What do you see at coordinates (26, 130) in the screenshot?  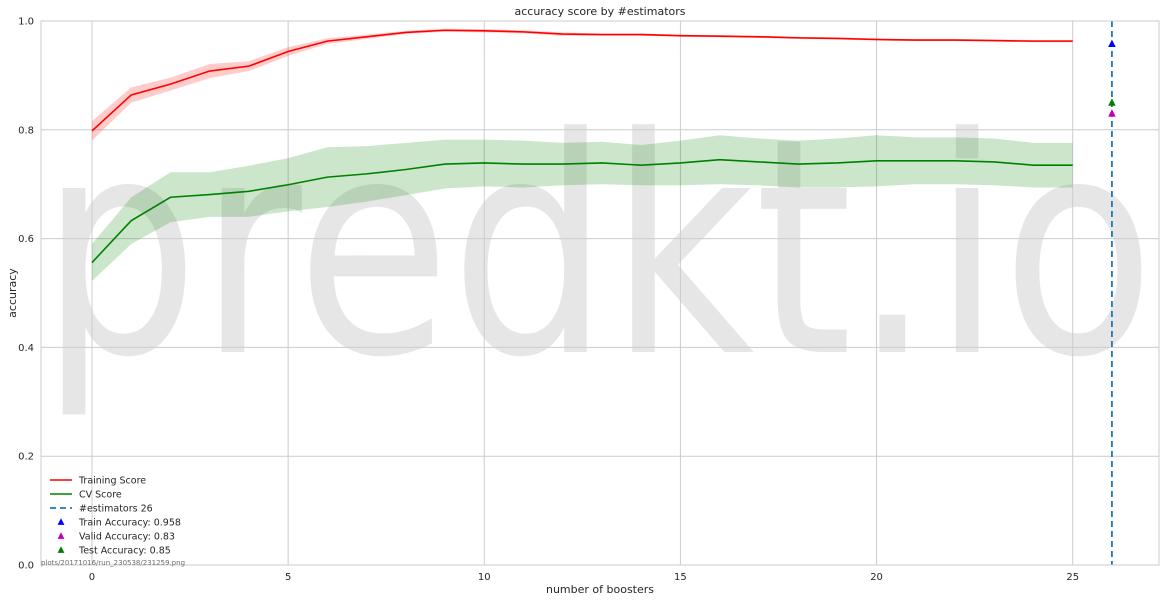 I see `y-tick-label: 0.8` at bounding box center [26, 130].